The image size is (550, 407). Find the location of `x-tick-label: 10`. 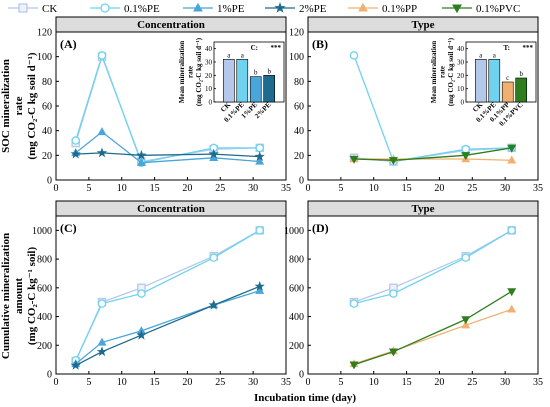

x-tick-label: 10 is located at coordinates (122, 188).